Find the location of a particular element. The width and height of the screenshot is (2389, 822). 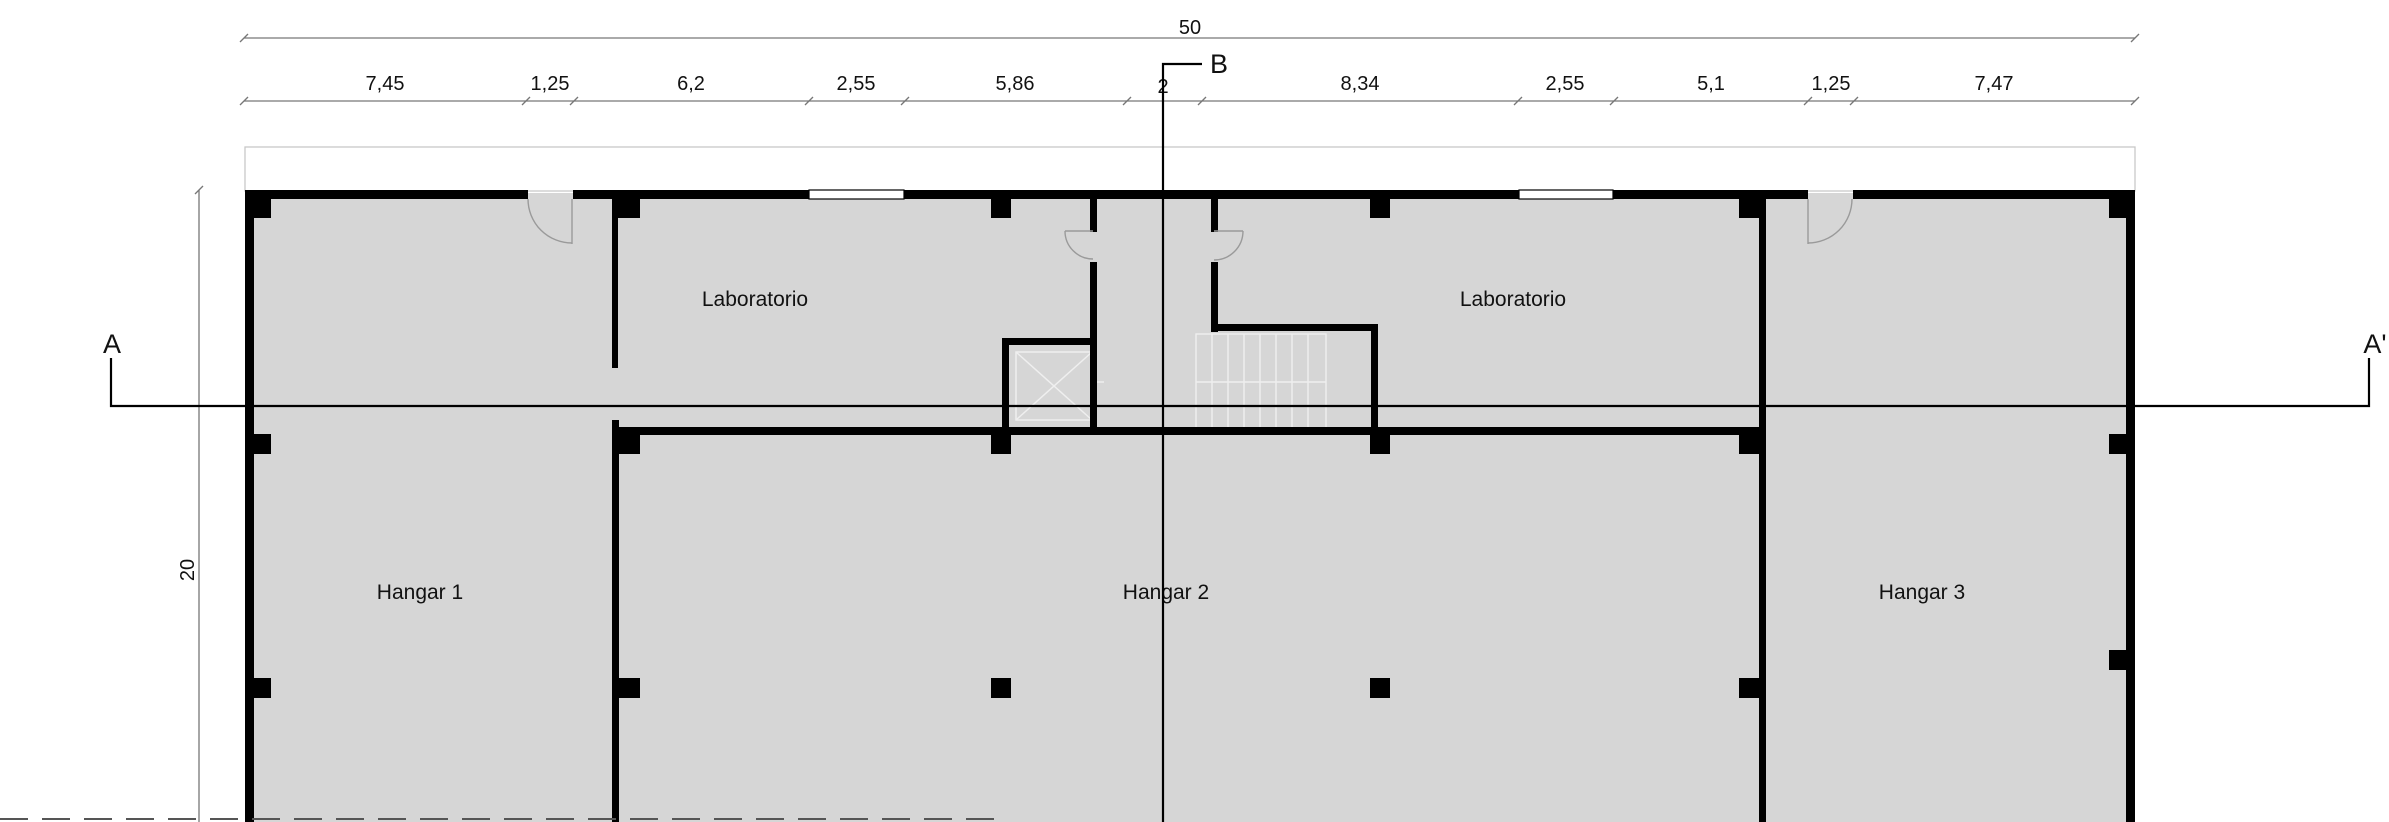

overall-dimension is located at coordinates (1189, 38).